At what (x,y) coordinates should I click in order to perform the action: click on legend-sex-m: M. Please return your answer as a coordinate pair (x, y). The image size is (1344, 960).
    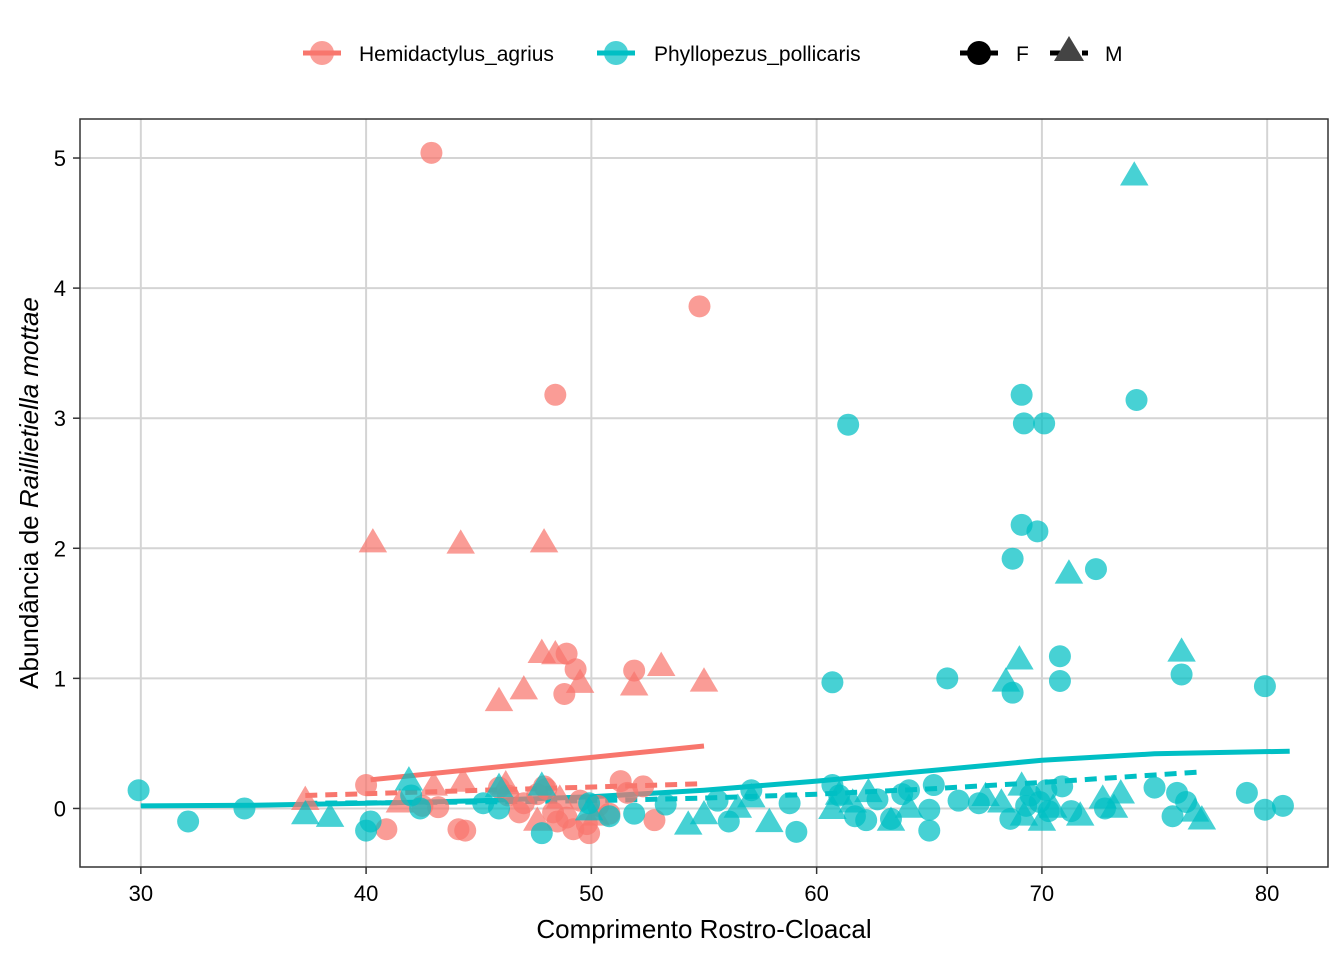
    Looking at the image, I should click on (1086, 51).